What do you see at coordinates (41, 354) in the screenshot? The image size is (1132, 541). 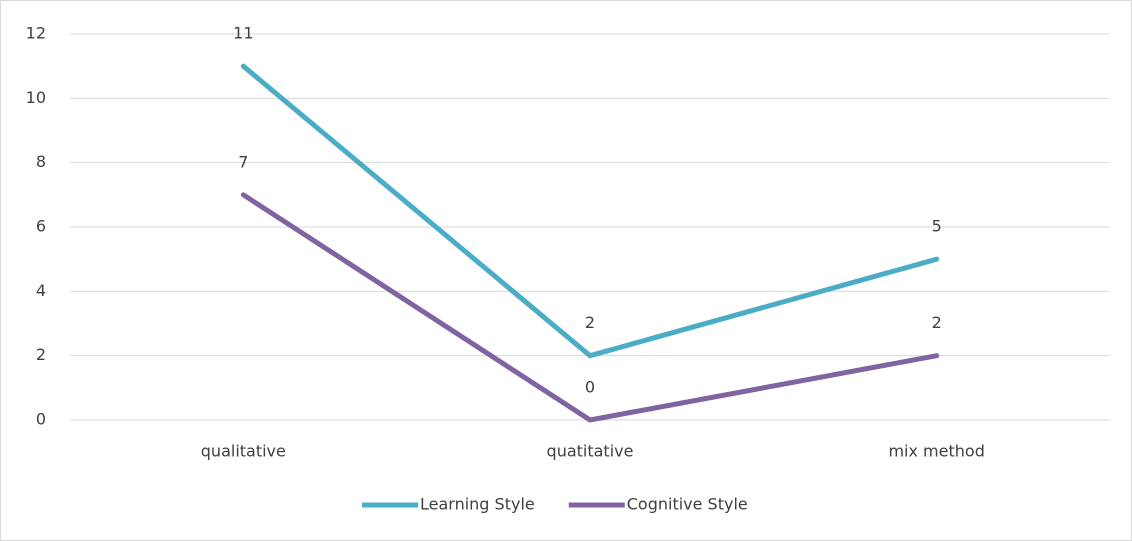 I see `y-tick-label: 2` at bounding box center [41, 354].